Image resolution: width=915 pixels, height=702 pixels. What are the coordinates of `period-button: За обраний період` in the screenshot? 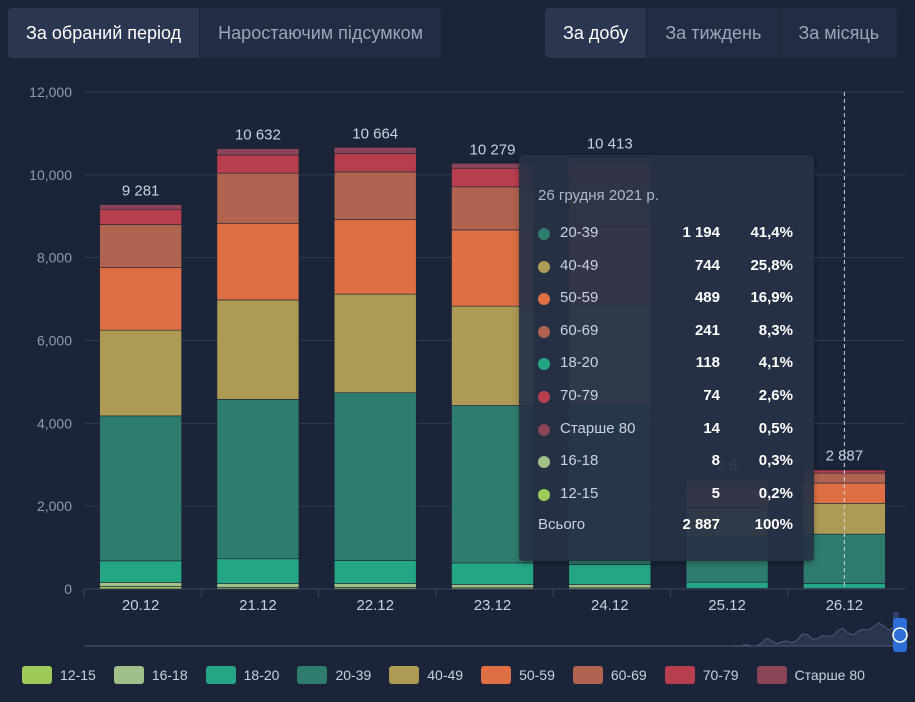 It's located at (104, 33).